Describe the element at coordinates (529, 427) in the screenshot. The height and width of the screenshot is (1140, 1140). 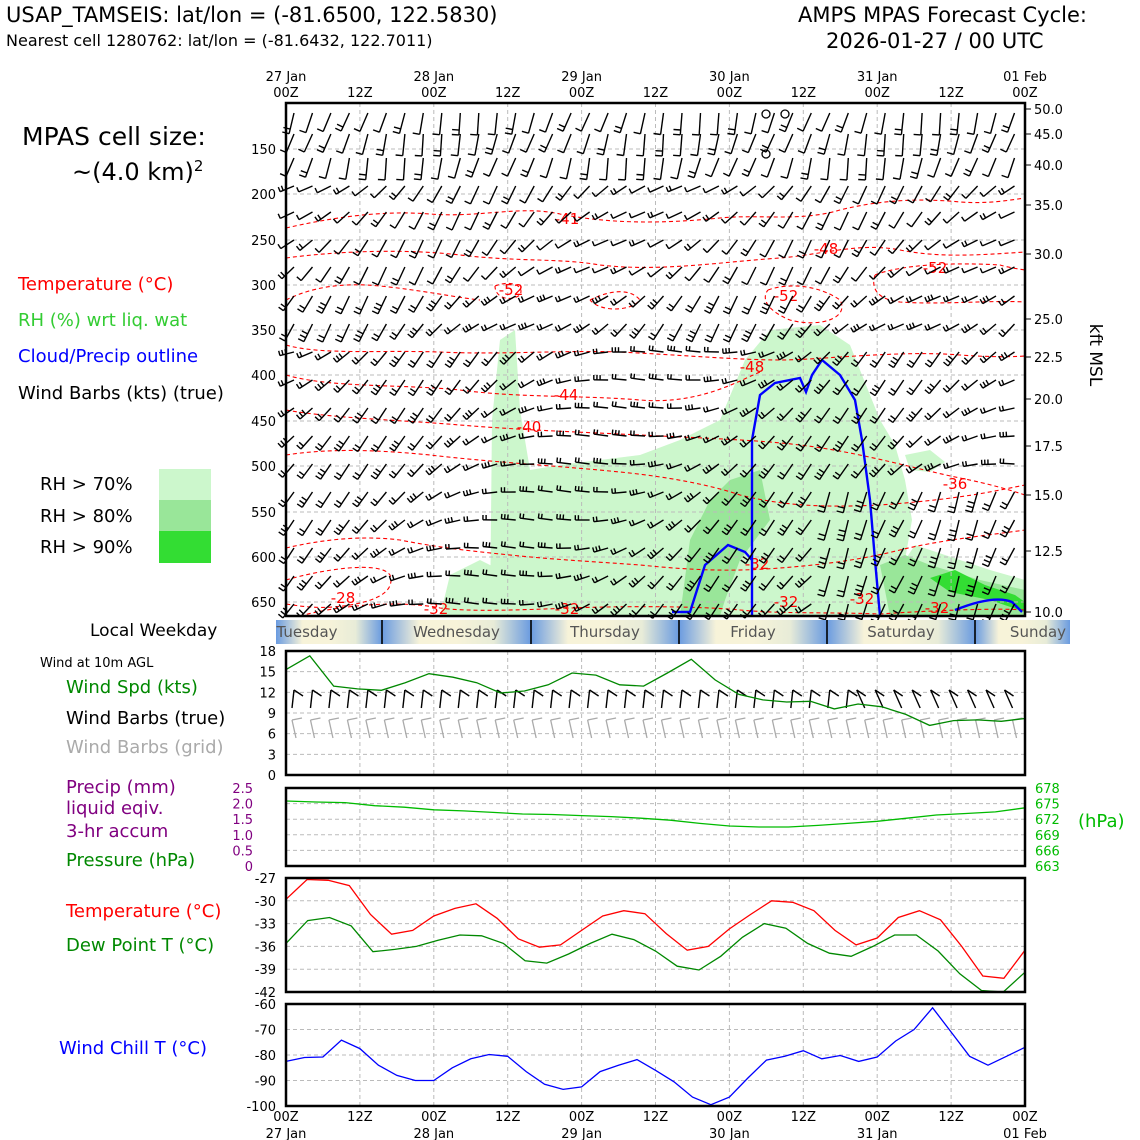
I see `temperature-contour-label: -40` at that location.